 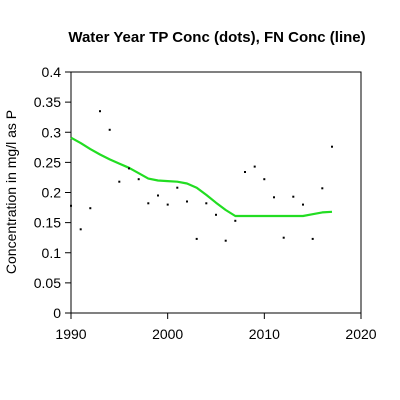 I want to click on y-tick-label-2: 0.1, so click(x=52, y=253).